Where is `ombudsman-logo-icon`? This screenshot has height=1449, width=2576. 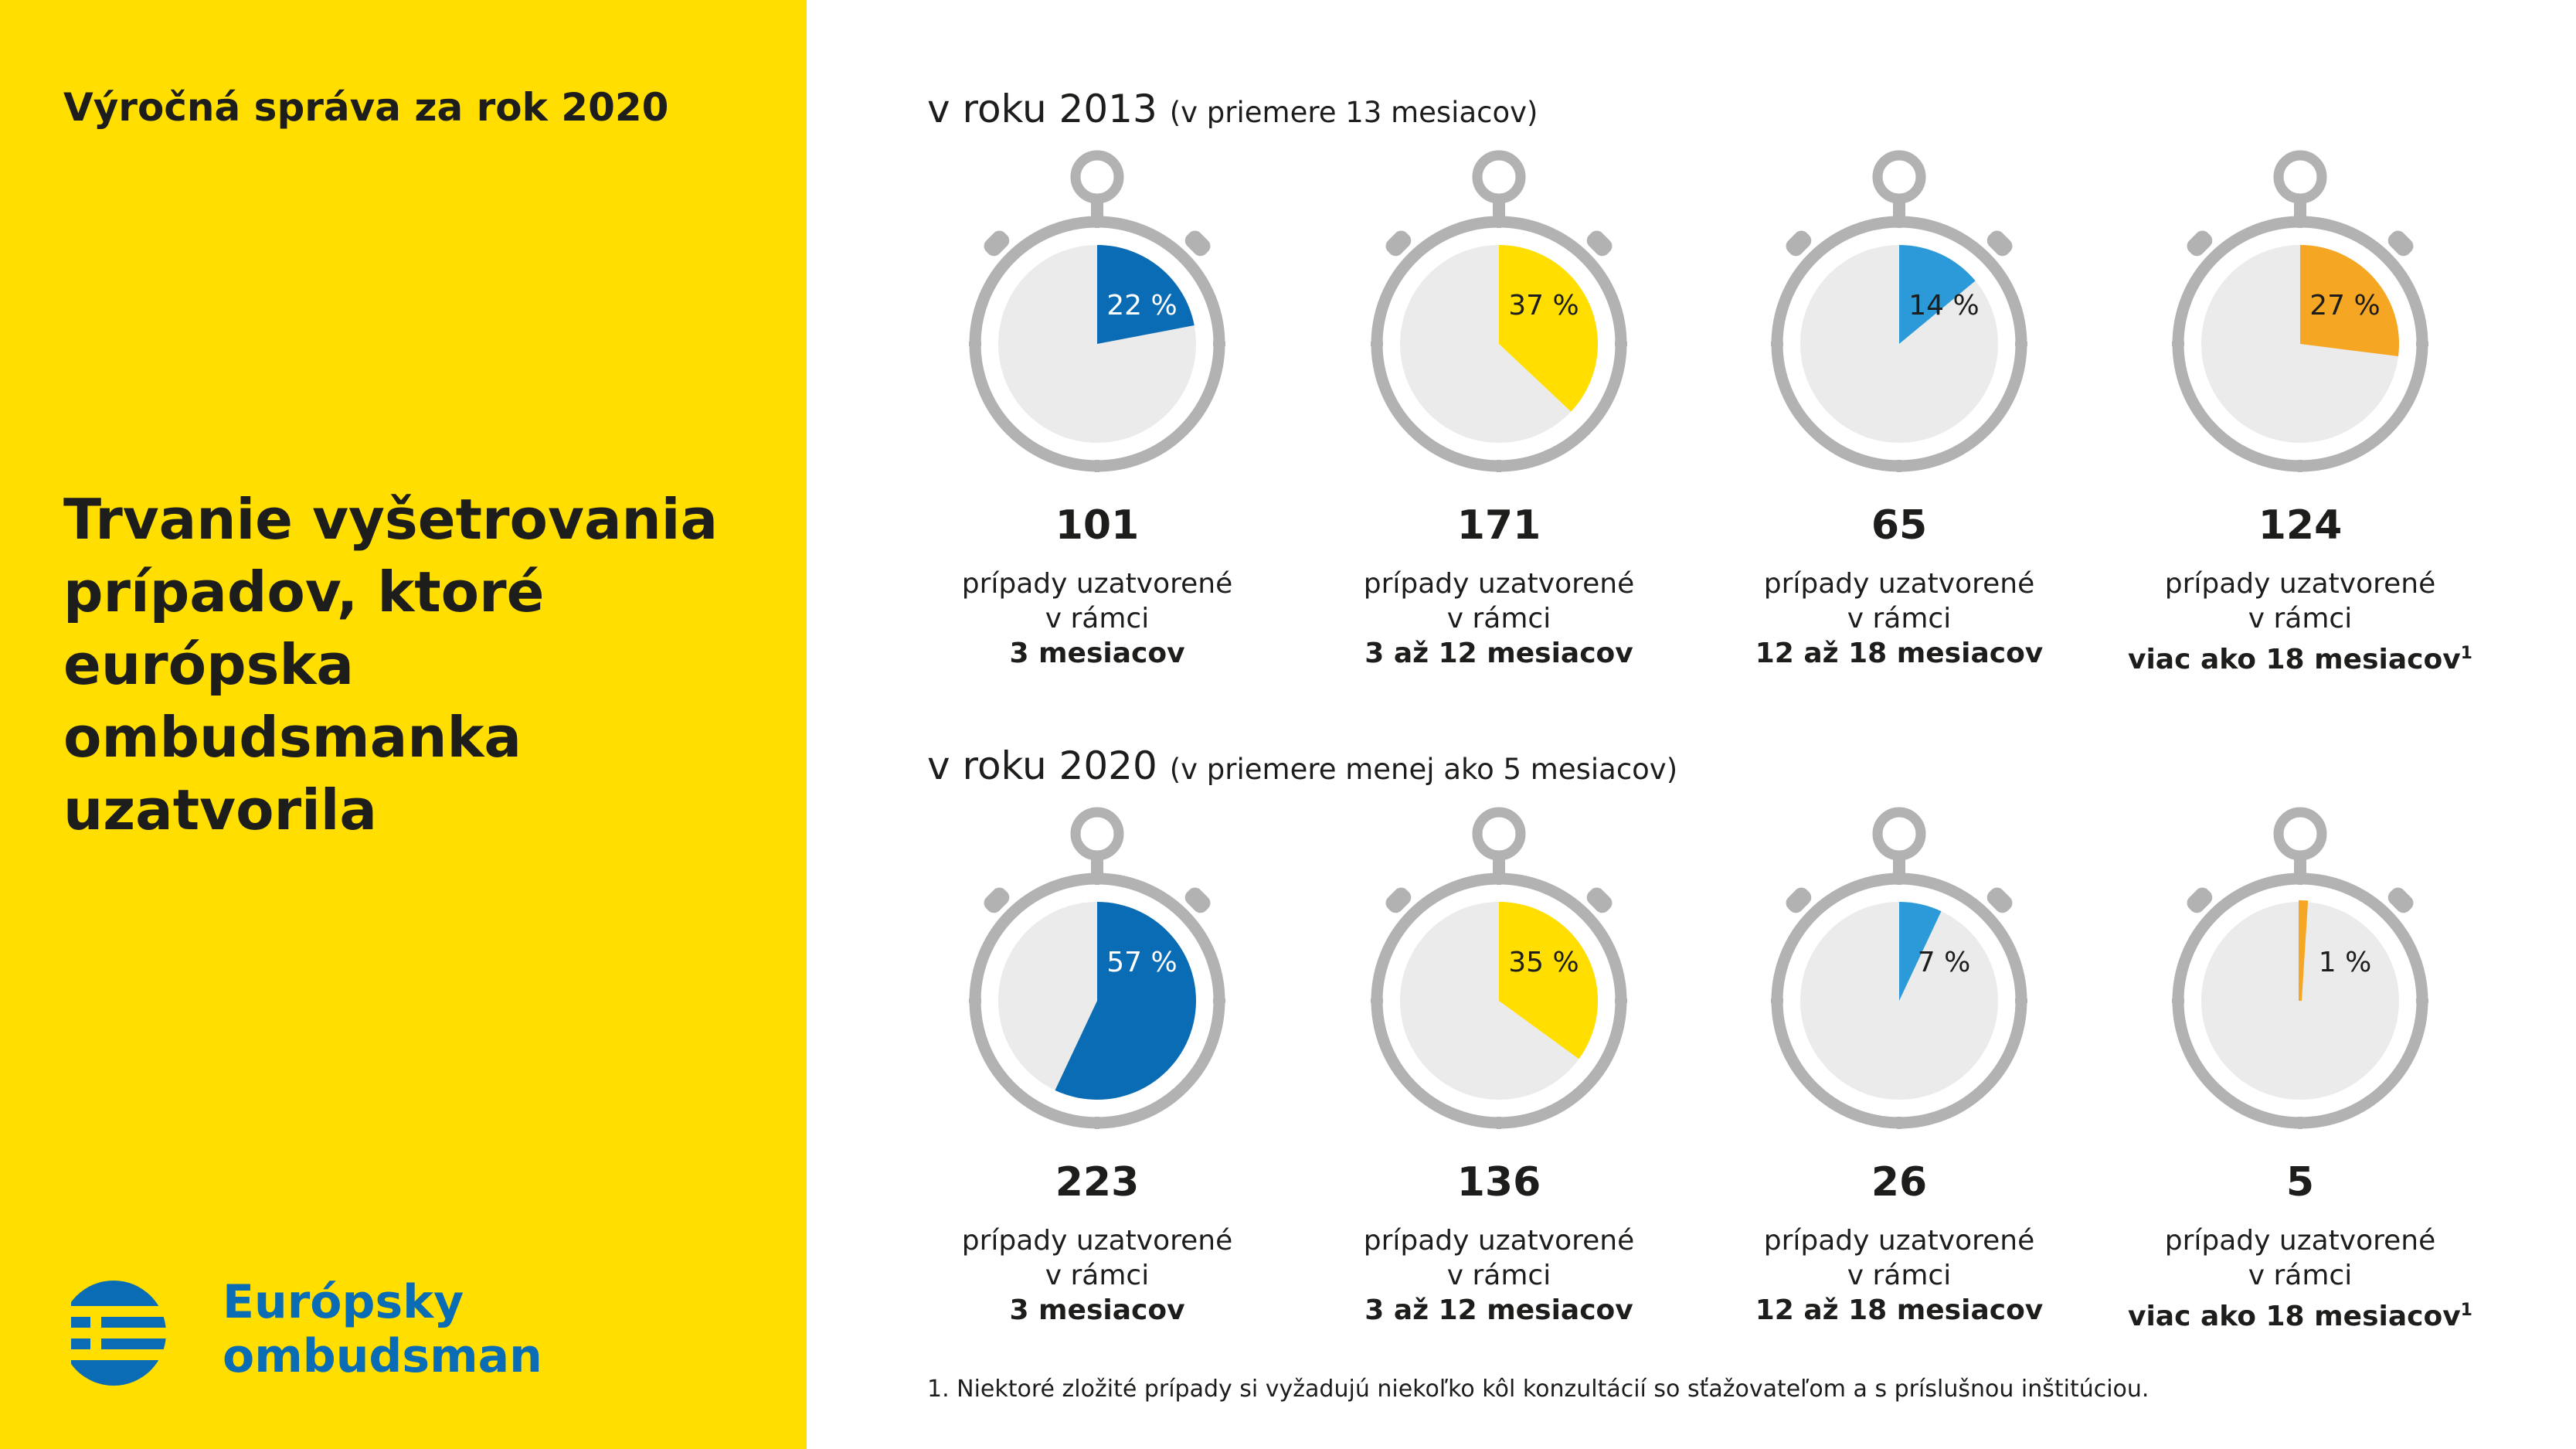
ombudsman-logo-icon is located at coordinates (114, 1333).